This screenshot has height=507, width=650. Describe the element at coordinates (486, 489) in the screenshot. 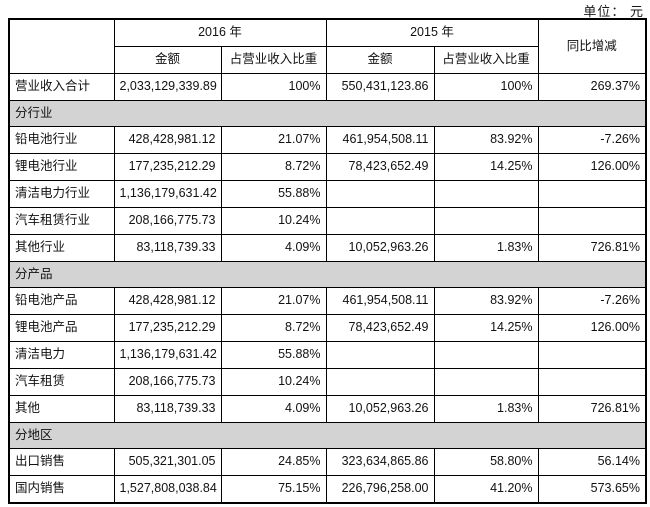

I see `ratio-2015-cell: 41.20%` at that location.